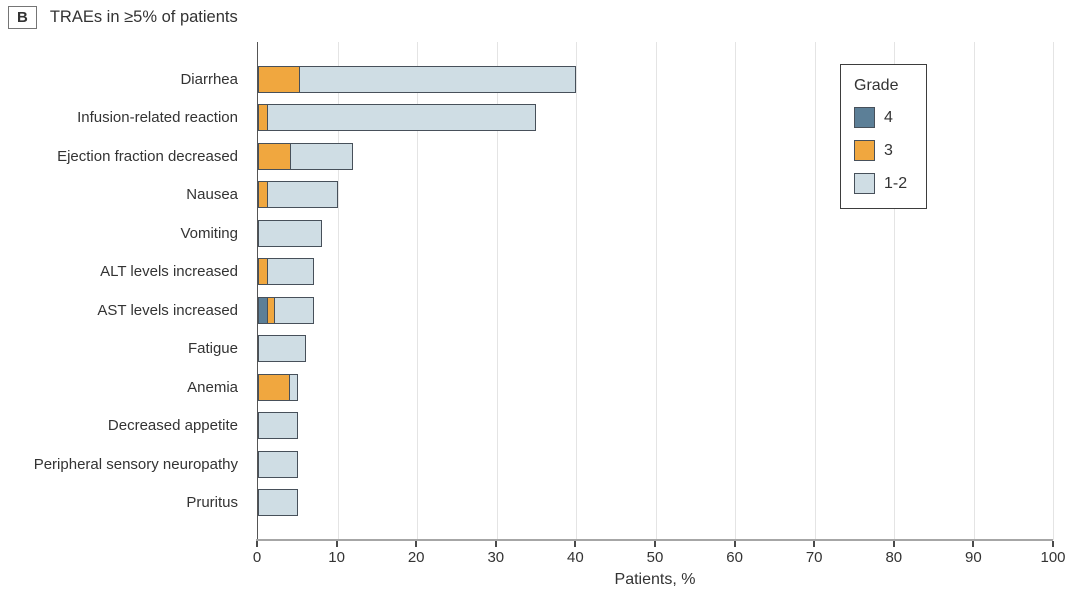  I want to click on category-label: Pruritus, so click(212, 503).